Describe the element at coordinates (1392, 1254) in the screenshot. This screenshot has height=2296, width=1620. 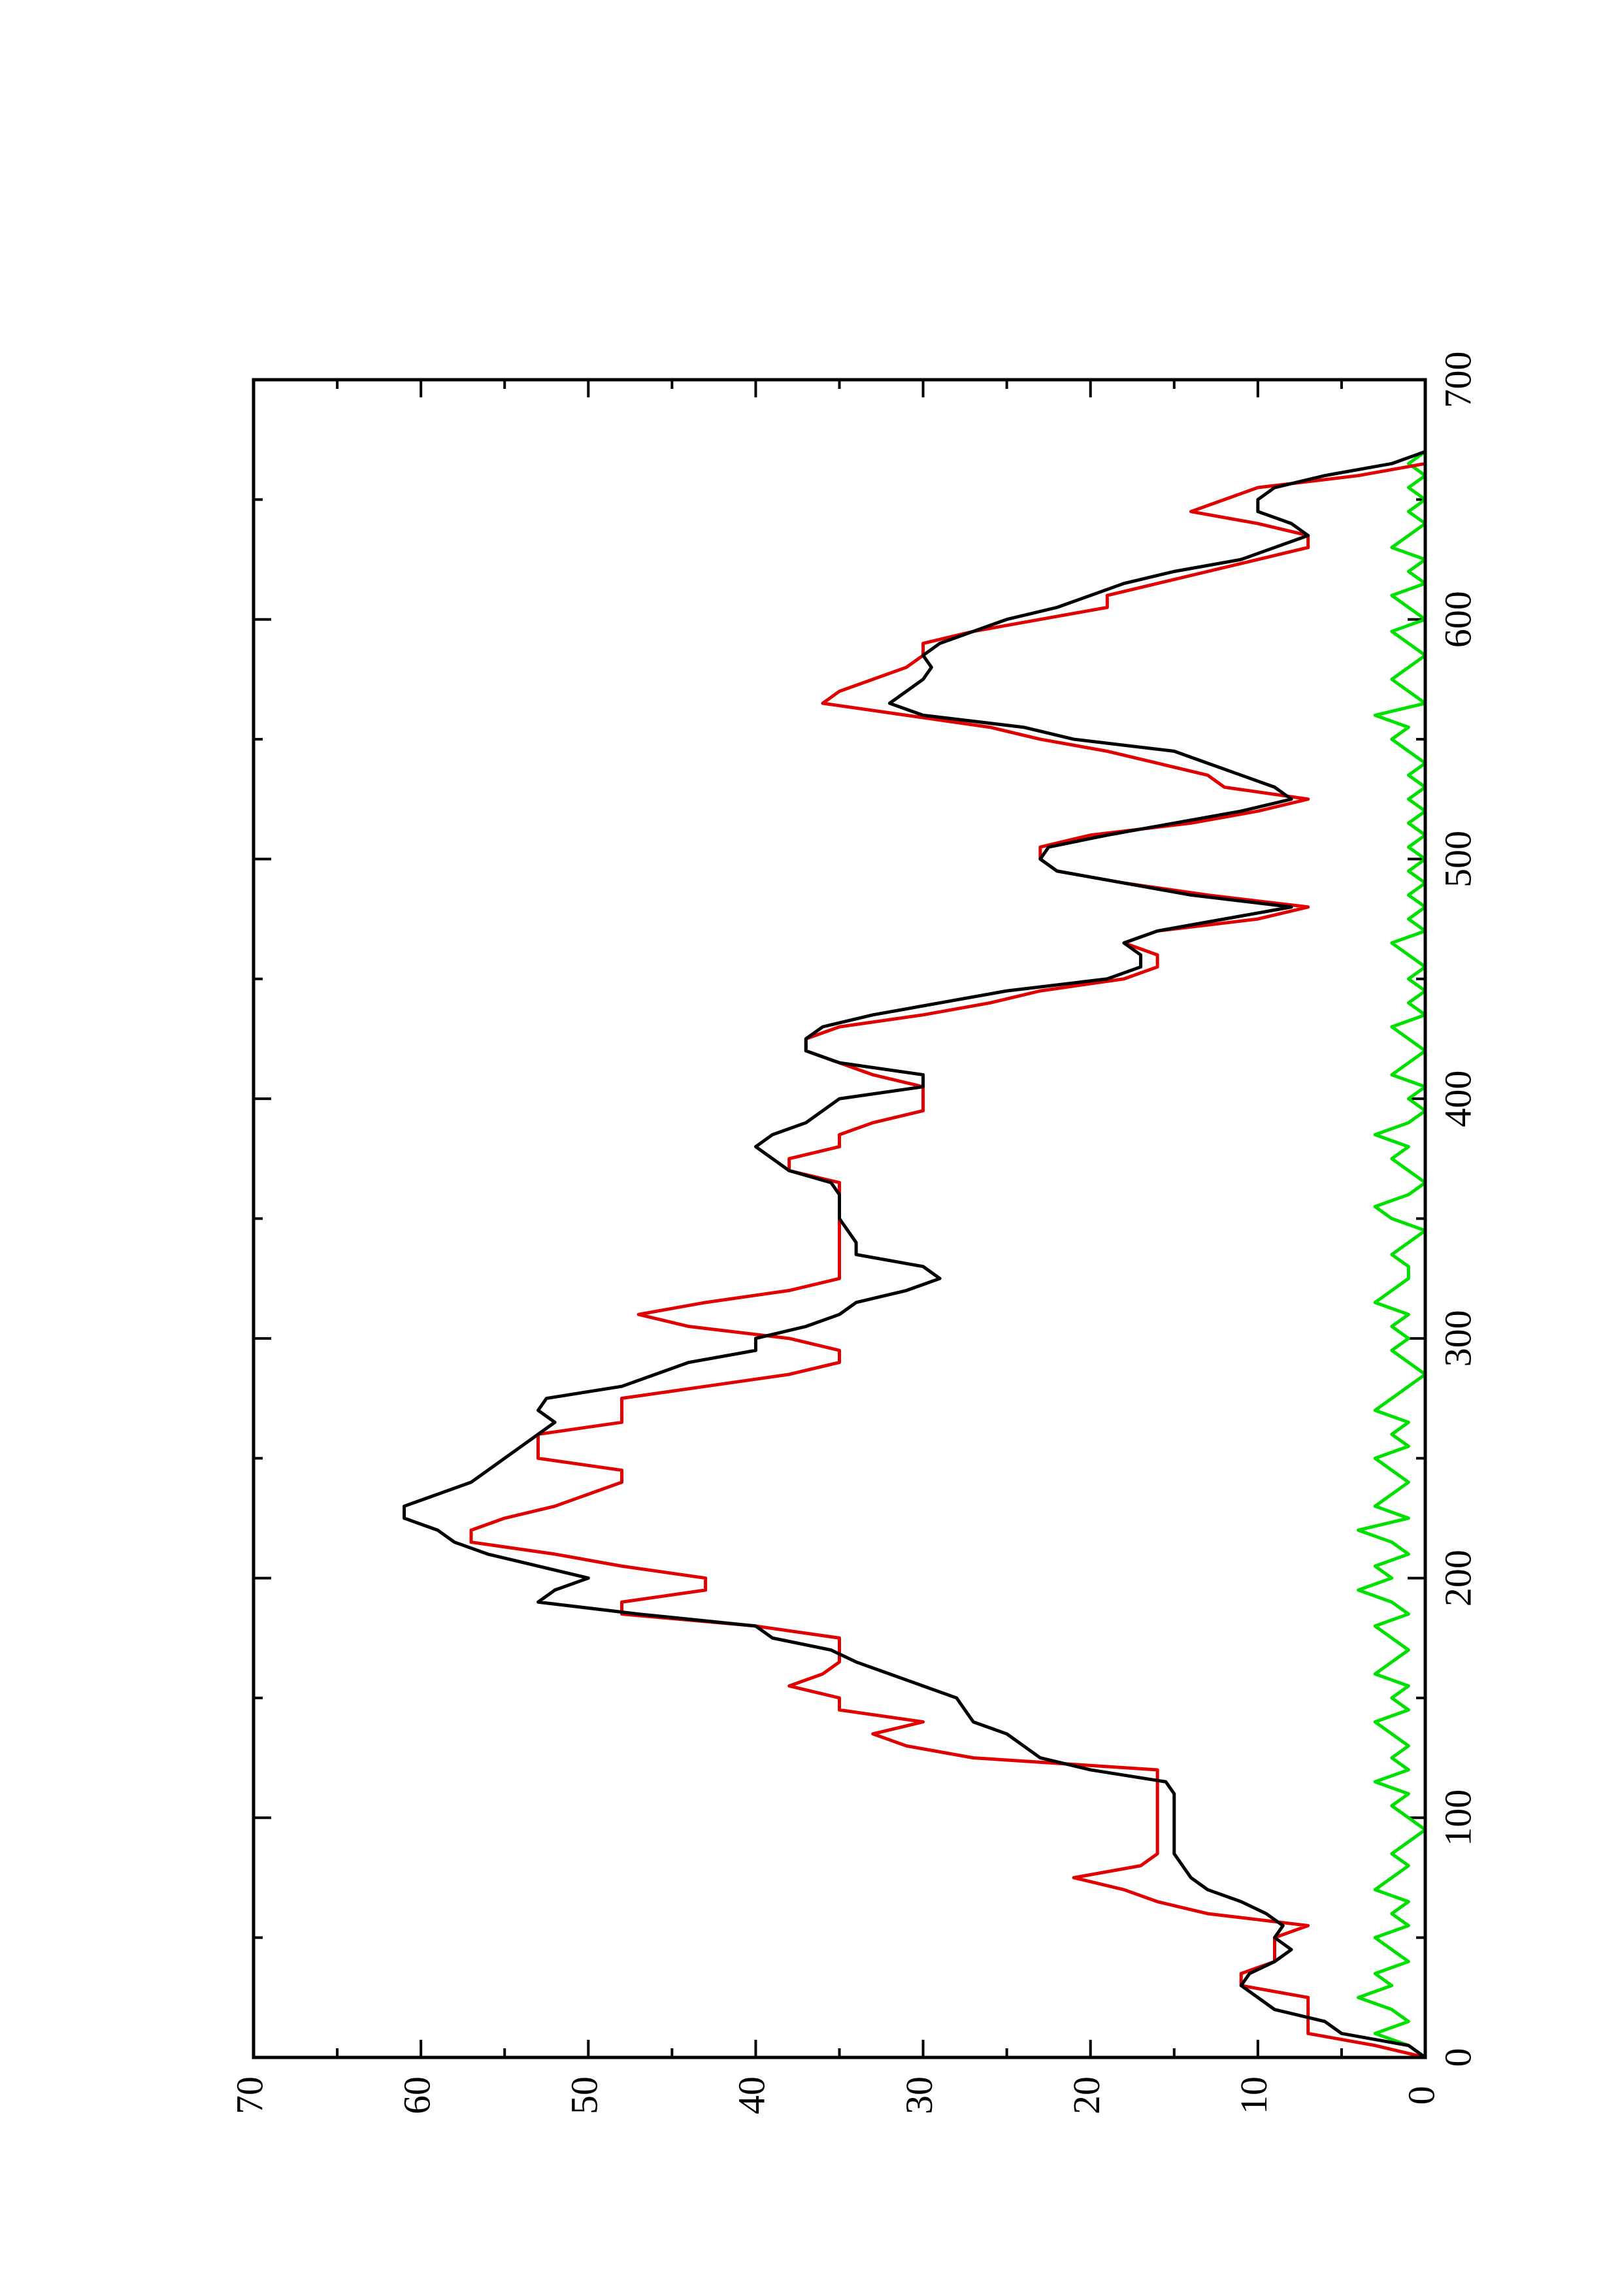
I see `series-line` at that location.